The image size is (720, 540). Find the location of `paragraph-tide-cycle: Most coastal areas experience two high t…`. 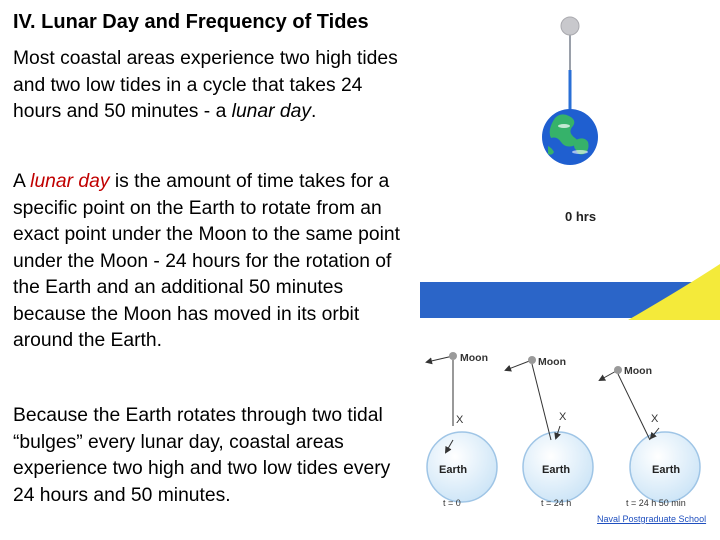

paragraph-tide-cycle: Most coastal areas experience two high t… is located at coordinates (210, 86).